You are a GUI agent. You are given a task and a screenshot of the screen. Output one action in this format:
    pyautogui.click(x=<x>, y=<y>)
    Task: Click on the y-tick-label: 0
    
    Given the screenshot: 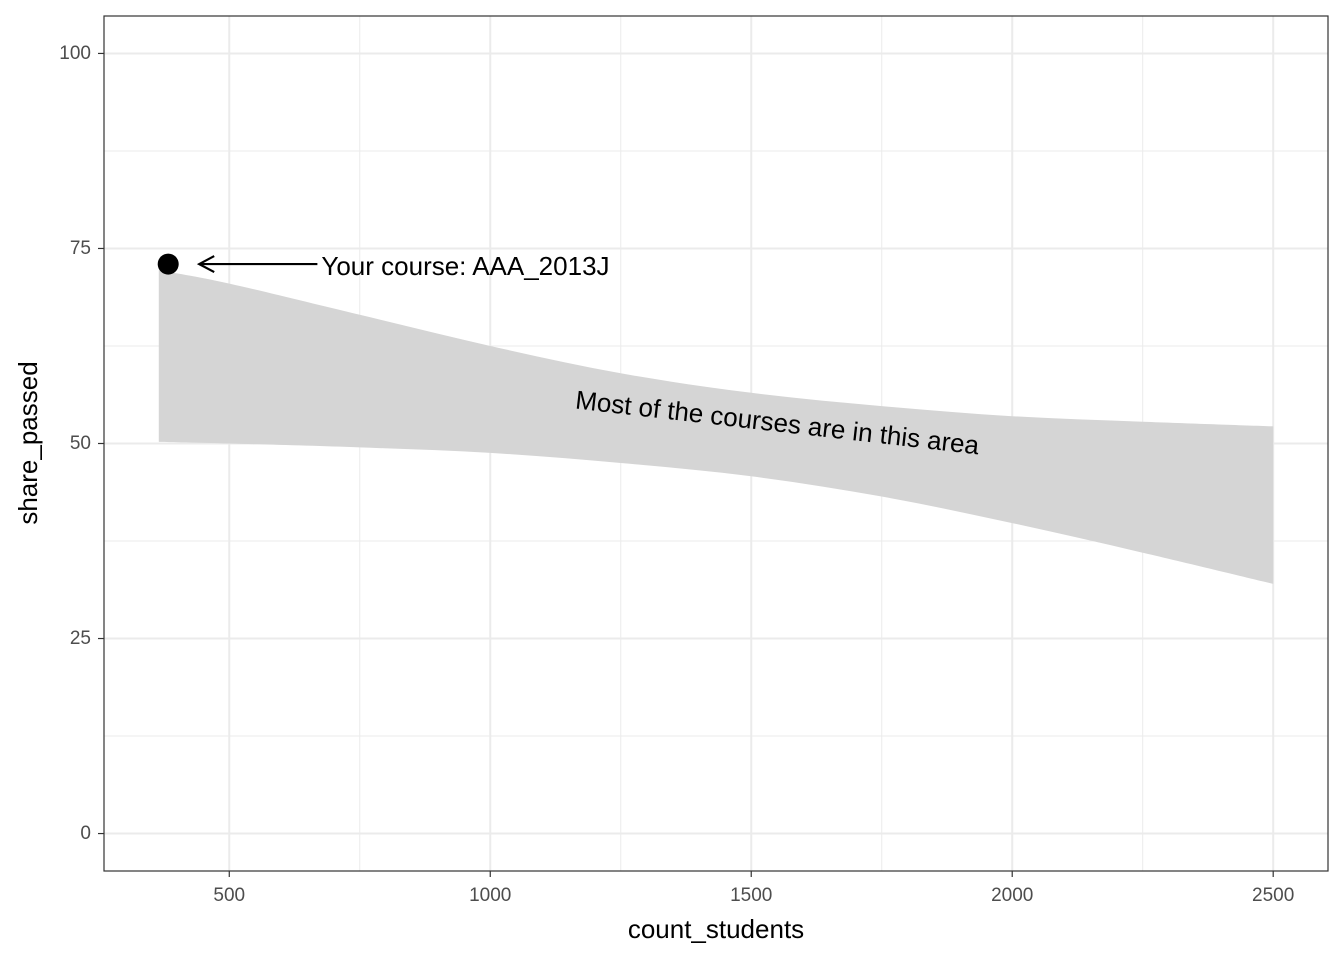 What is the action you would take?
    pyautogui.click(x=85, y=833)
    